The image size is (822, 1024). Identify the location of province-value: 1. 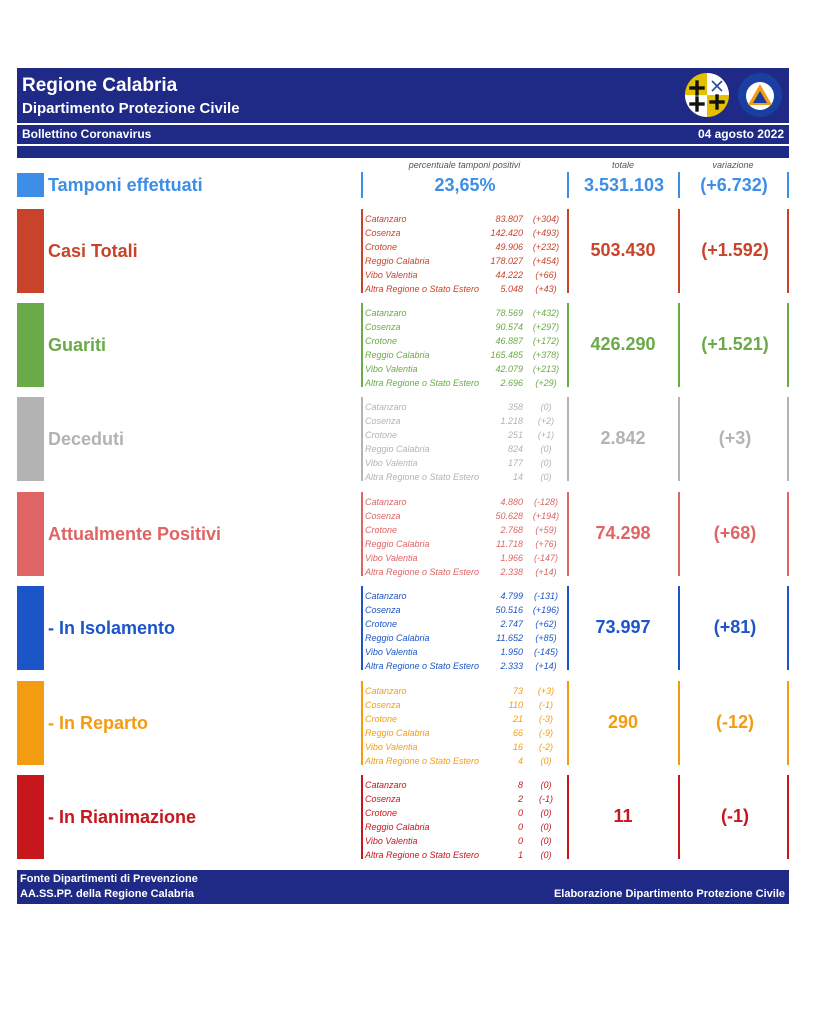
(520, 855).